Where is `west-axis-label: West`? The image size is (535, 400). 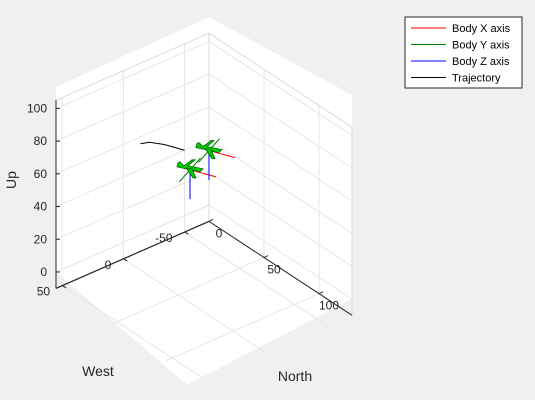
west-axis-label: West is located at coordinates (98, 371).